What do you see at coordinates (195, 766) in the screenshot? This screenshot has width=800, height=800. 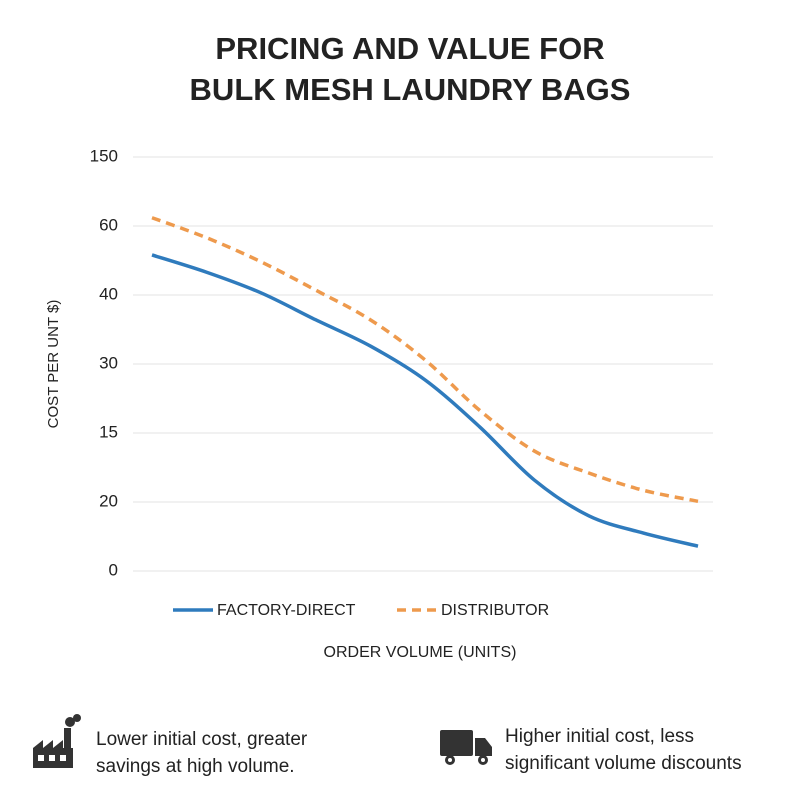 I see `note-text: savings at high volume.` at bounding box center [195, 766].